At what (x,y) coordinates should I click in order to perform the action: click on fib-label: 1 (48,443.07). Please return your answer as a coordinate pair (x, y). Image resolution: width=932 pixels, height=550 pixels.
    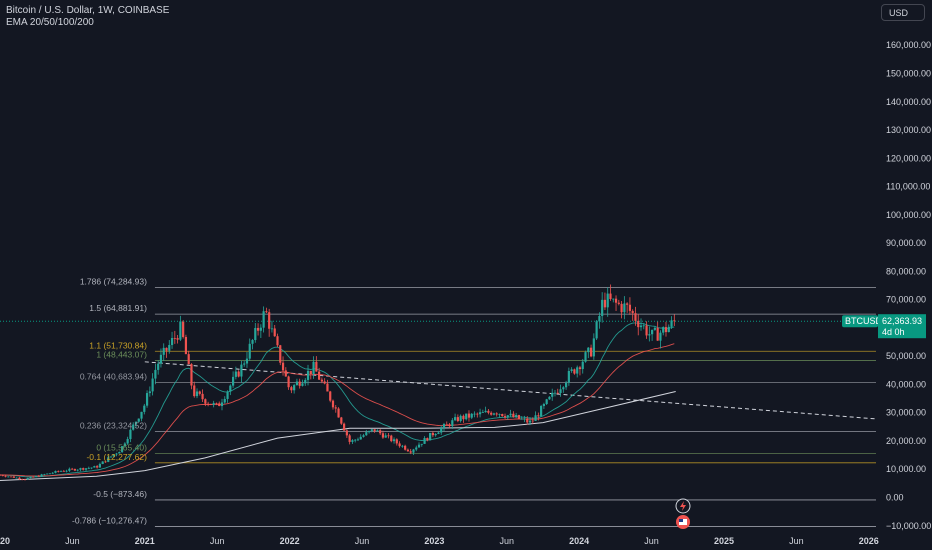
    Looking at the image, I should click on (121, 355).